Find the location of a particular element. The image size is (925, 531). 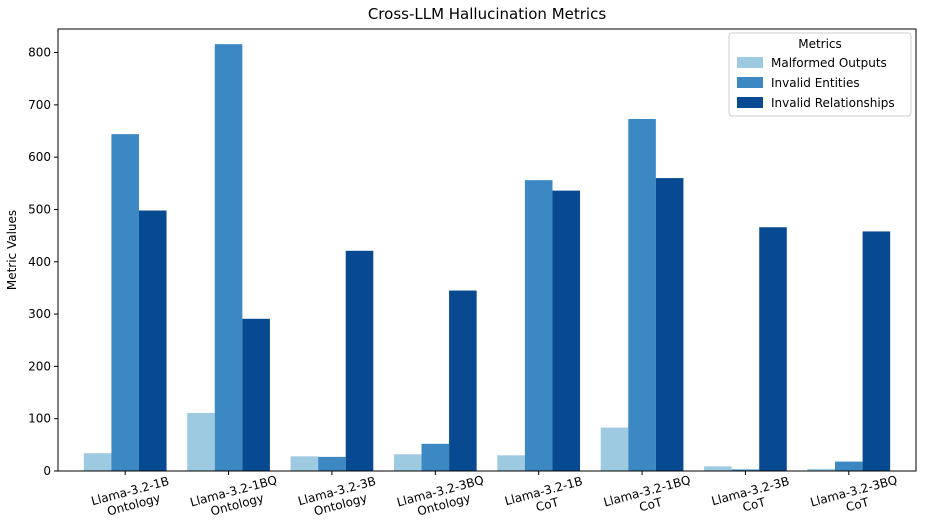

y-tick-label: 200 is located at coordinates (39, 366).